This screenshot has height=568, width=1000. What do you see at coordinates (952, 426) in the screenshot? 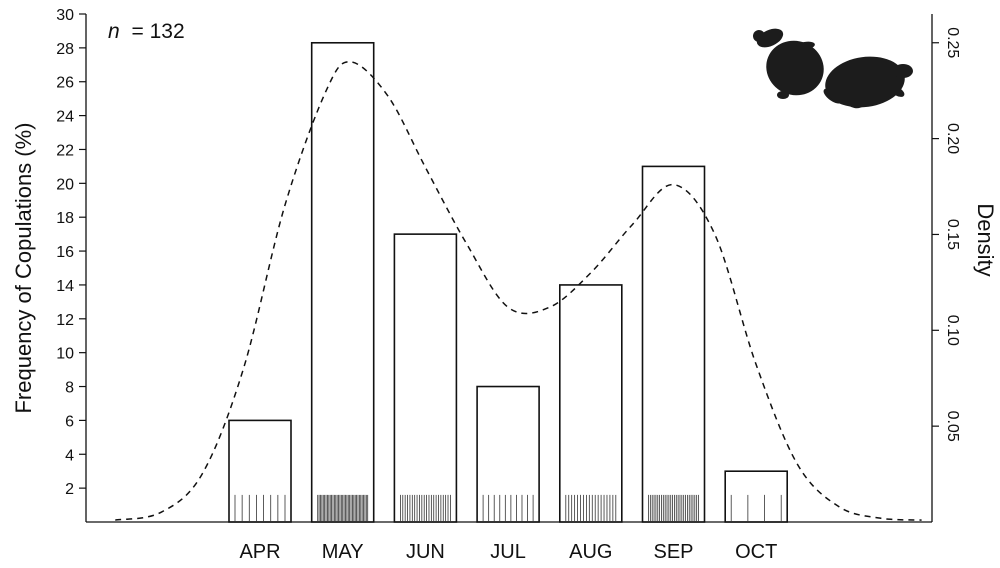
I see `y2-tick-label: 0.05` at bounding box center [952, 426].